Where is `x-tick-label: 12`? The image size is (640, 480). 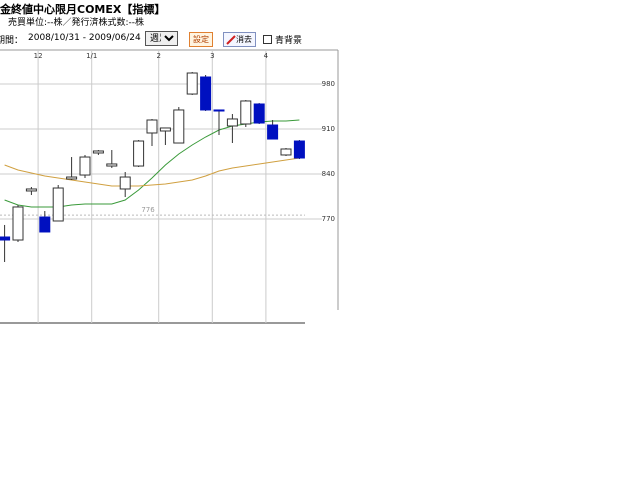
x-tick-label: 12 is located at coordinates (38, 56).